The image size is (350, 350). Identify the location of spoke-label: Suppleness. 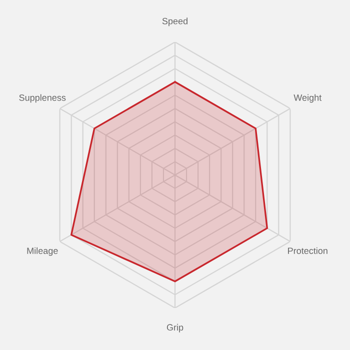
(42, 98).